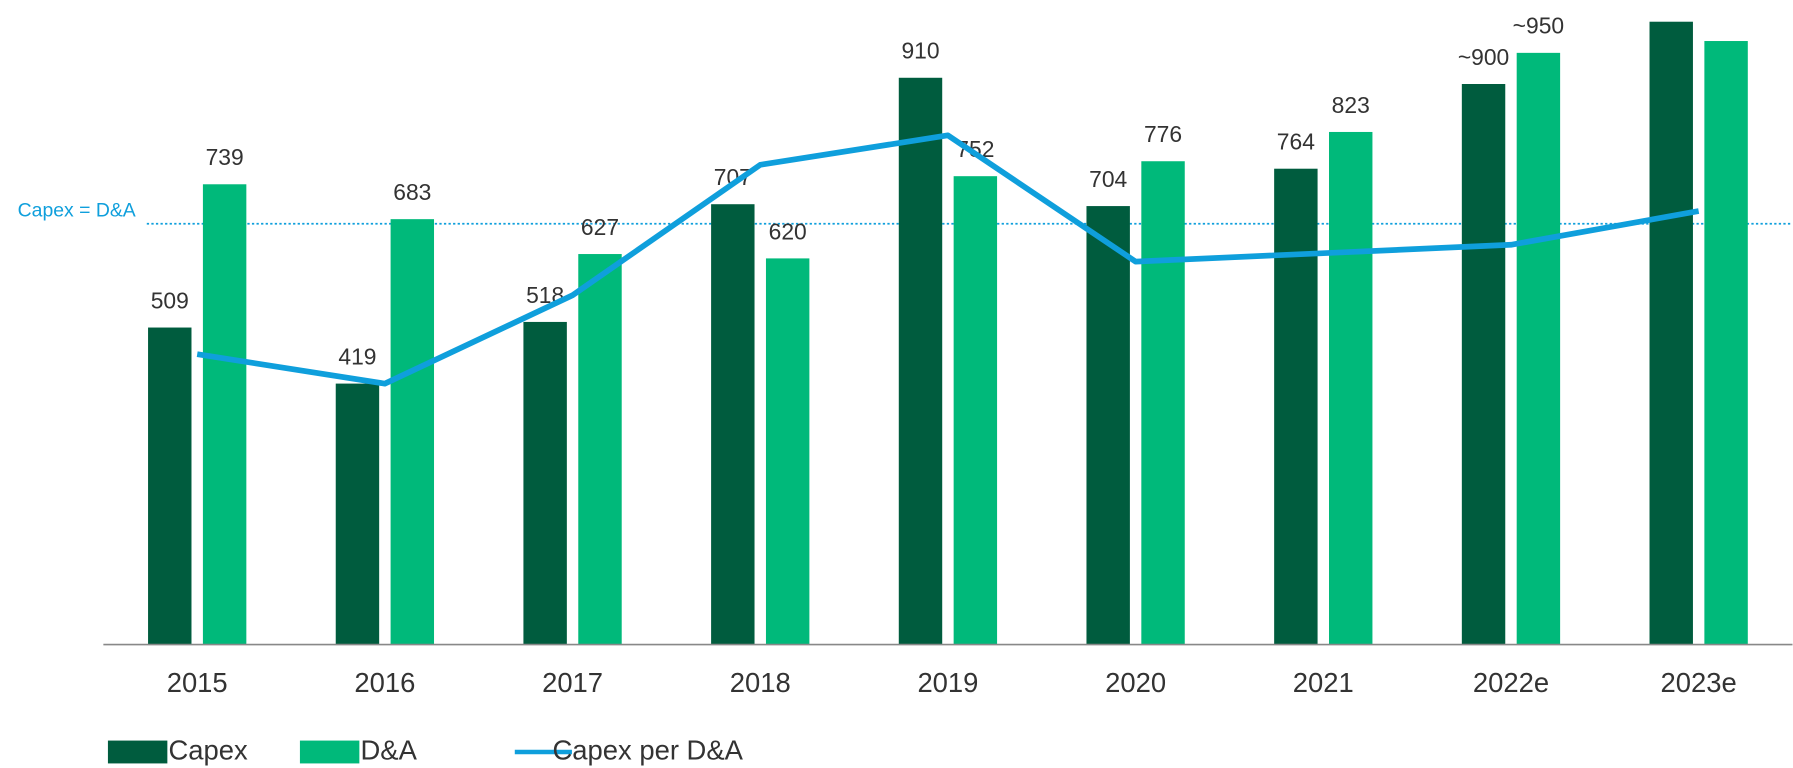 The height and width of the screenshot is (768, 1793). I want to click on x-tick-label: 2017, so click(572, 682).